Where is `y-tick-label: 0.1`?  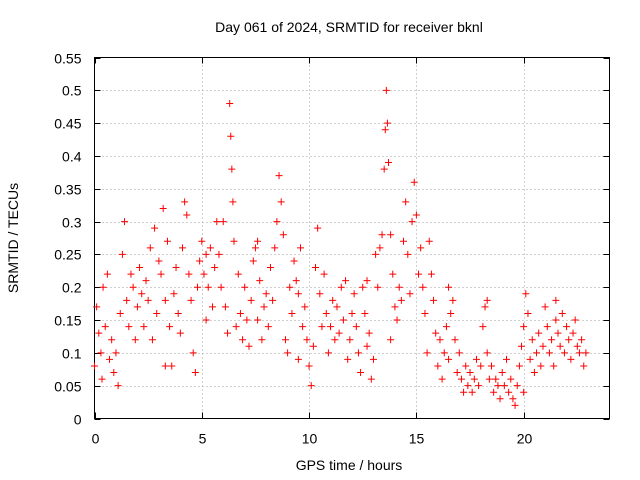 y-tick-label: 0.1 is located at coordinates (72, 354).